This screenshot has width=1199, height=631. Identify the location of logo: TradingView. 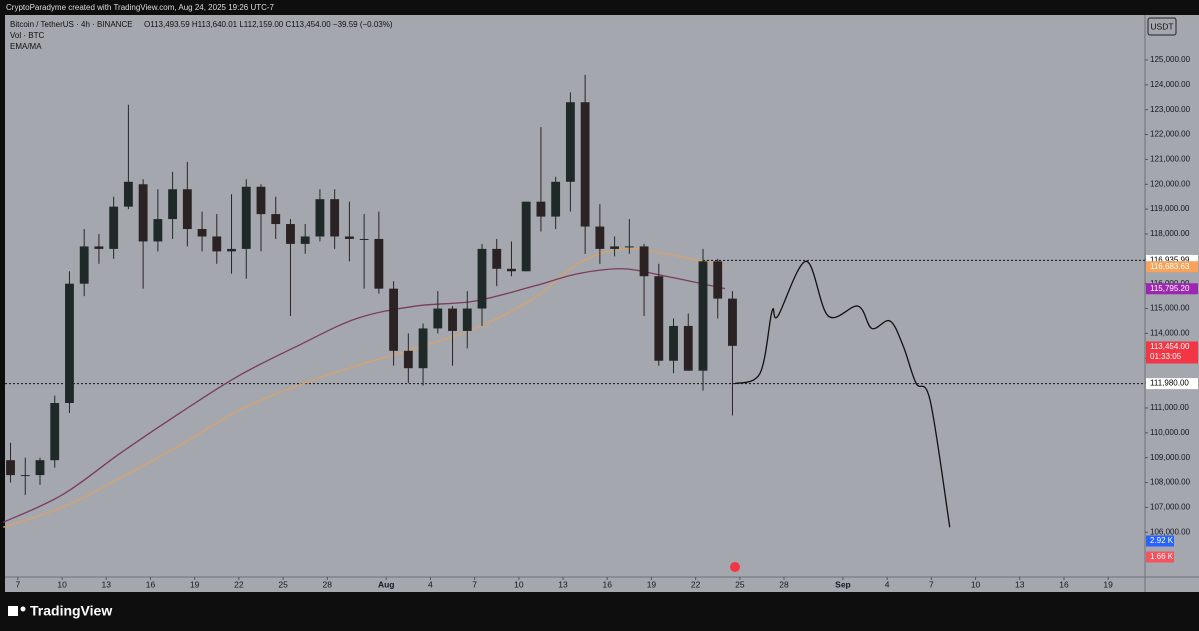
(60, 611).